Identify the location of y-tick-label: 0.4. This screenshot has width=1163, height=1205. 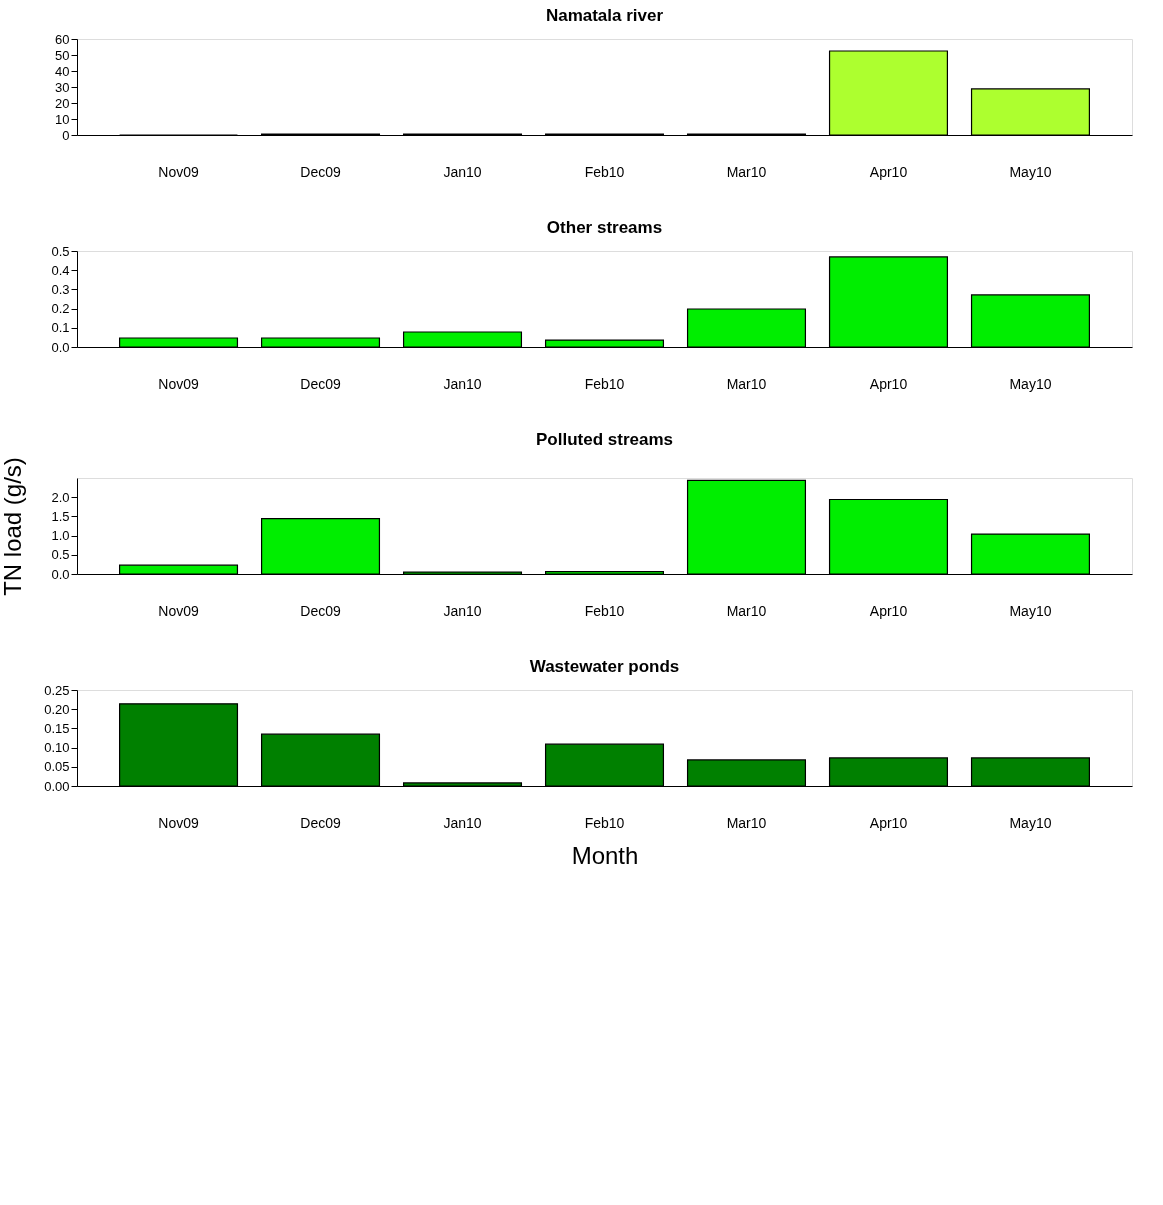
(60, 270).